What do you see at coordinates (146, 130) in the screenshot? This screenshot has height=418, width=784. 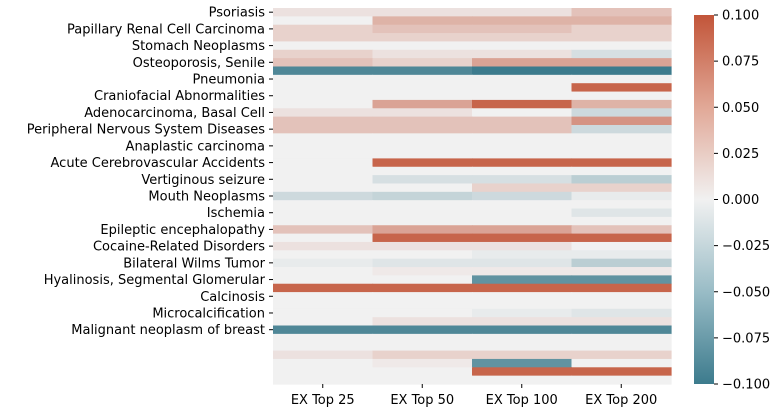 I see `y-tick-label: Peripheral Nervous System Diseases` at bounding box center [146, 130].